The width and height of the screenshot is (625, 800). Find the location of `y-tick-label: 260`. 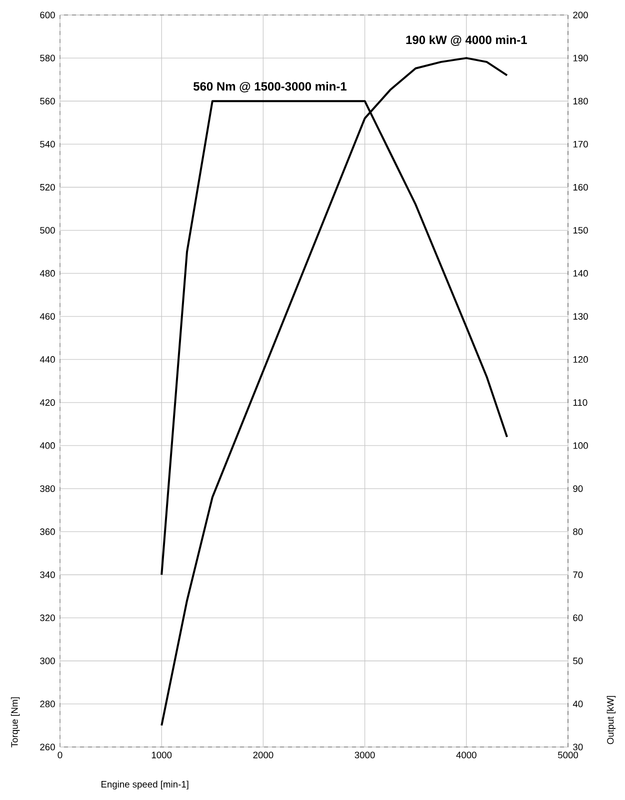

y-tick-label: 260 is located at coordinates (47, 747).